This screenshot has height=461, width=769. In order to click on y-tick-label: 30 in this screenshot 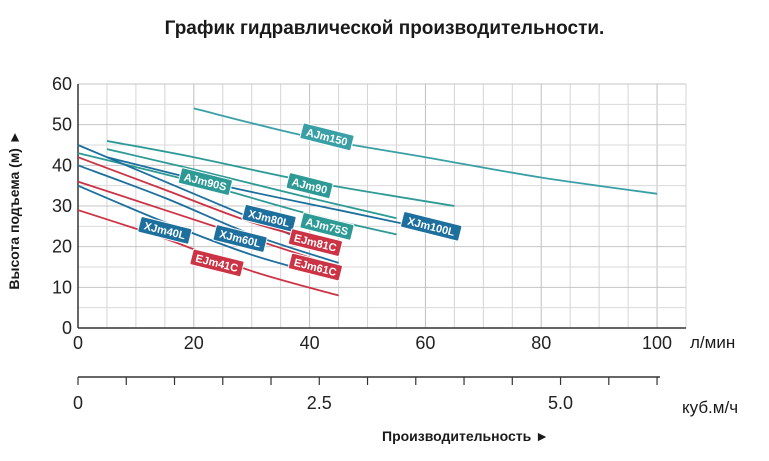, I will do `click(62, 206)`.